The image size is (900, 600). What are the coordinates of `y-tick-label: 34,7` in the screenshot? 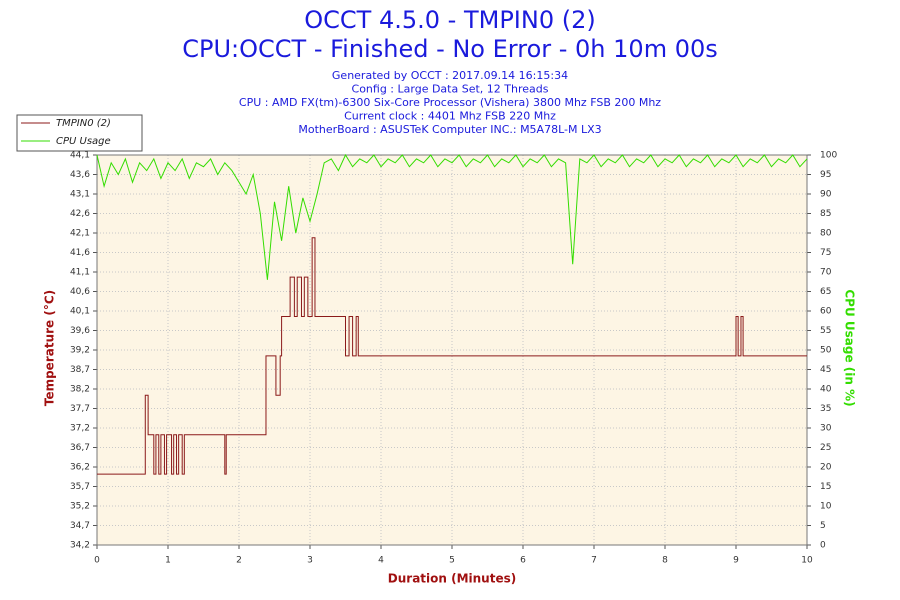 It's located at (80, 526).